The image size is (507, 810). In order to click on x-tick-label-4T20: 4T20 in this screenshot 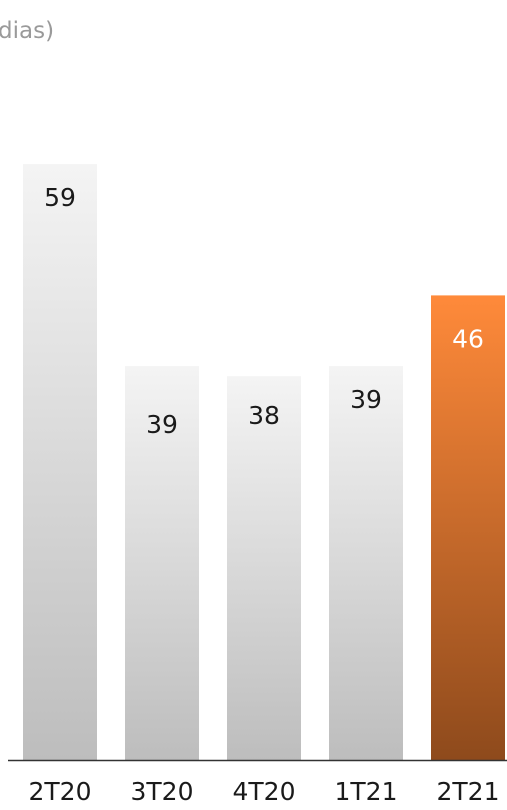, I will do `click(264, 791)`.